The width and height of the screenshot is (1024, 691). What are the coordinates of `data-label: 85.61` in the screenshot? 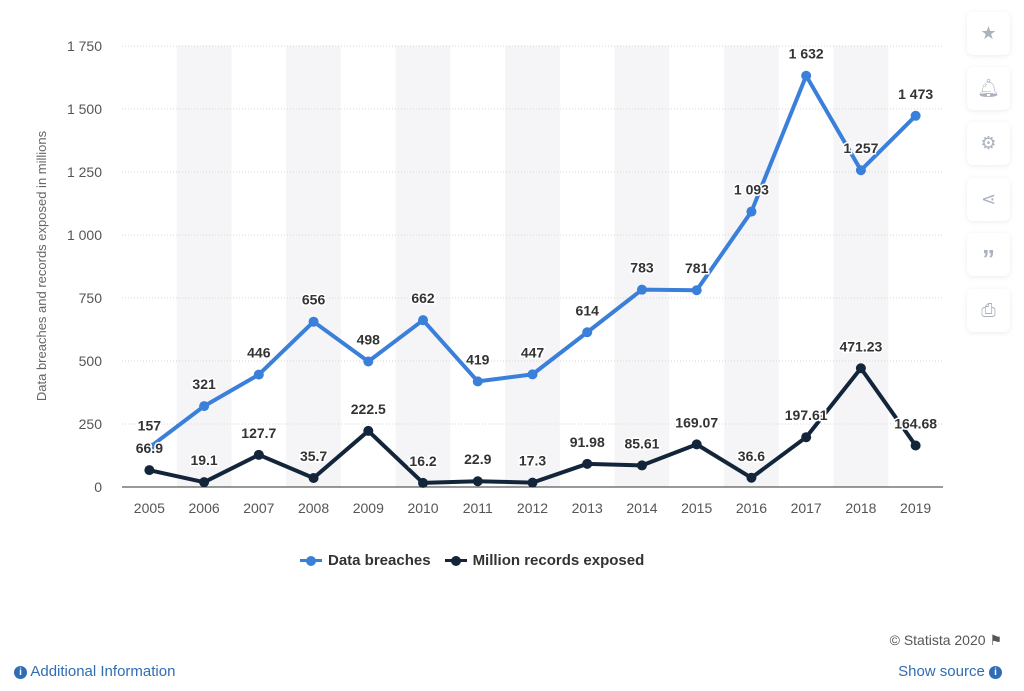 It's located at (641, 443).